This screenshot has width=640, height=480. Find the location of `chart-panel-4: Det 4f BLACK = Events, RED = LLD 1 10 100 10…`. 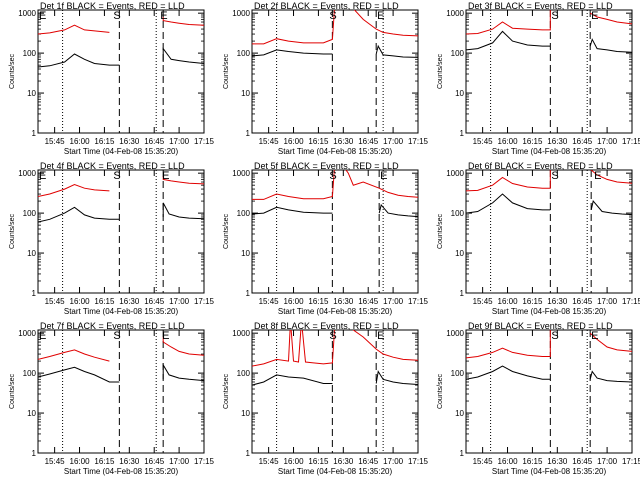

chart-panel-4: Det 4f BLACK = Events, RED = LLD 1 10 100 10… is located at coordinates (112, 238).